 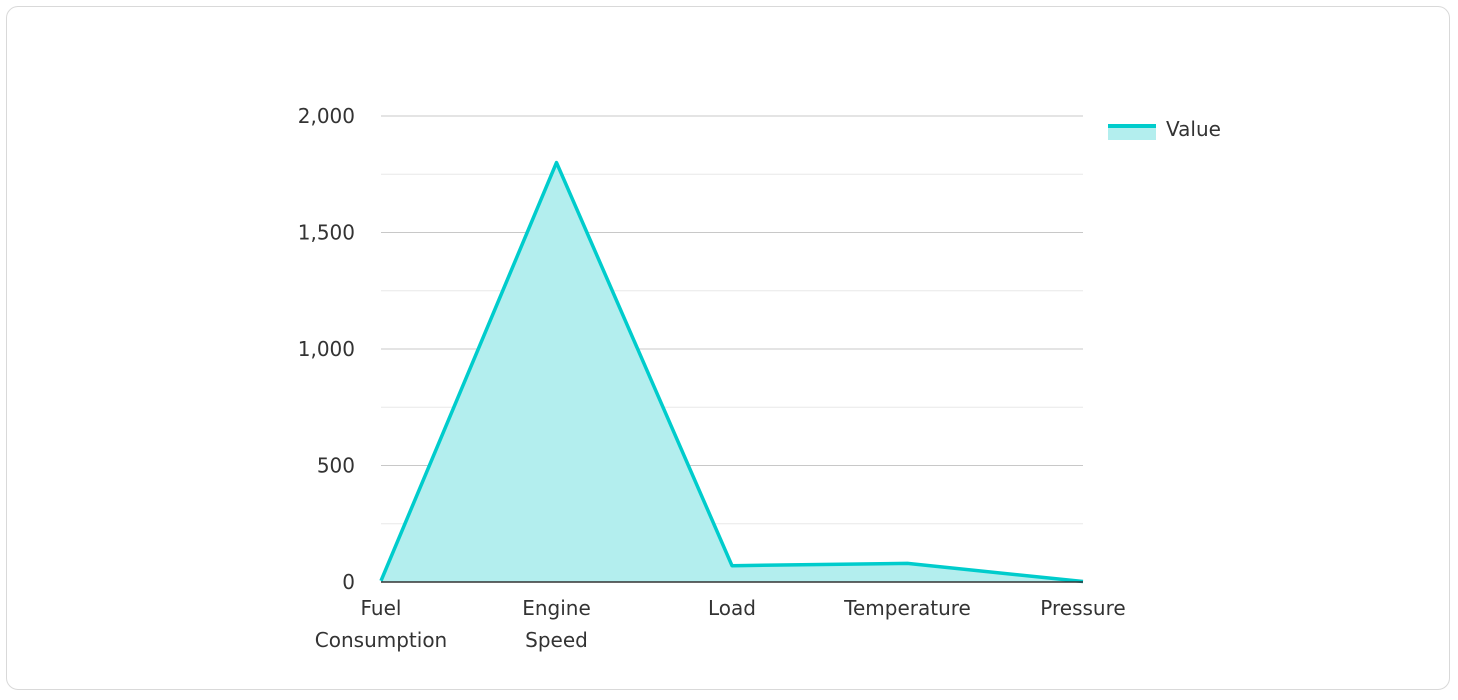 I want to click on x-category-label: Pressure, so click(x=1082, y=608).